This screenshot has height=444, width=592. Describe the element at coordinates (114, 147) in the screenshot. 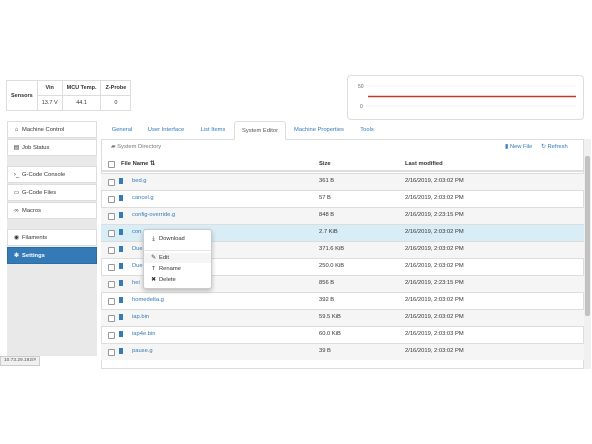

I see `folder-open-icon: ▰` at that location.